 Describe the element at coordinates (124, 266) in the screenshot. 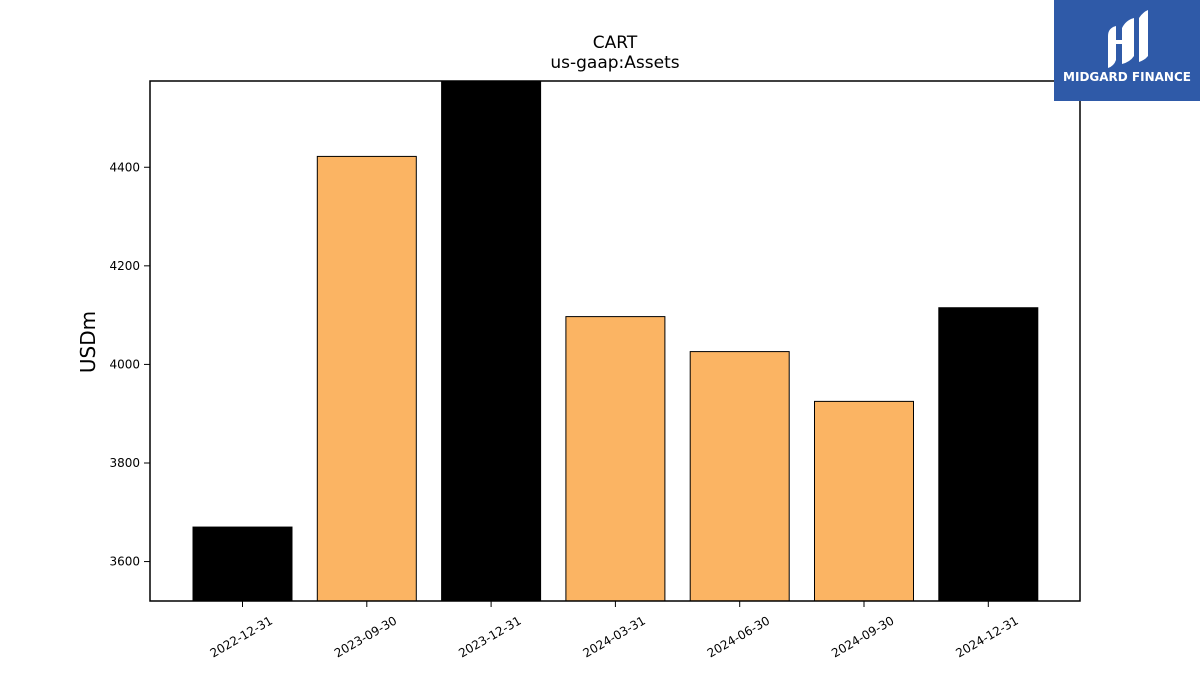

I see `y-tick-label: 4200` at that location.